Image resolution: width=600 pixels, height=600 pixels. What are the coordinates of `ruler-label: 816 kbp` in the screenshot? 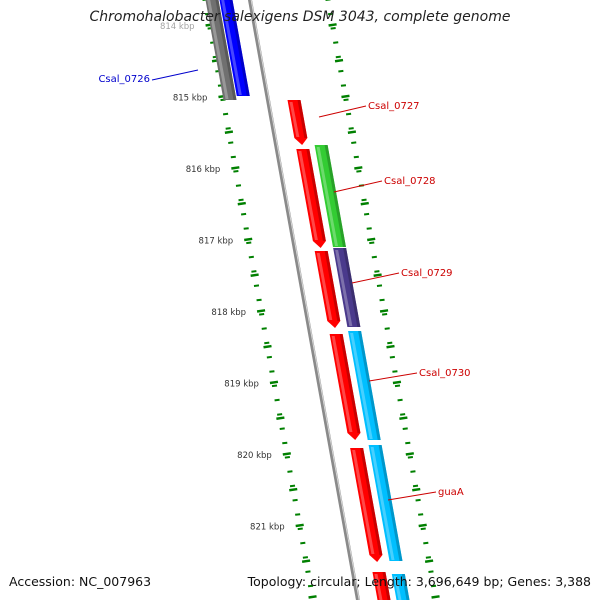 It's located at (203, 170).